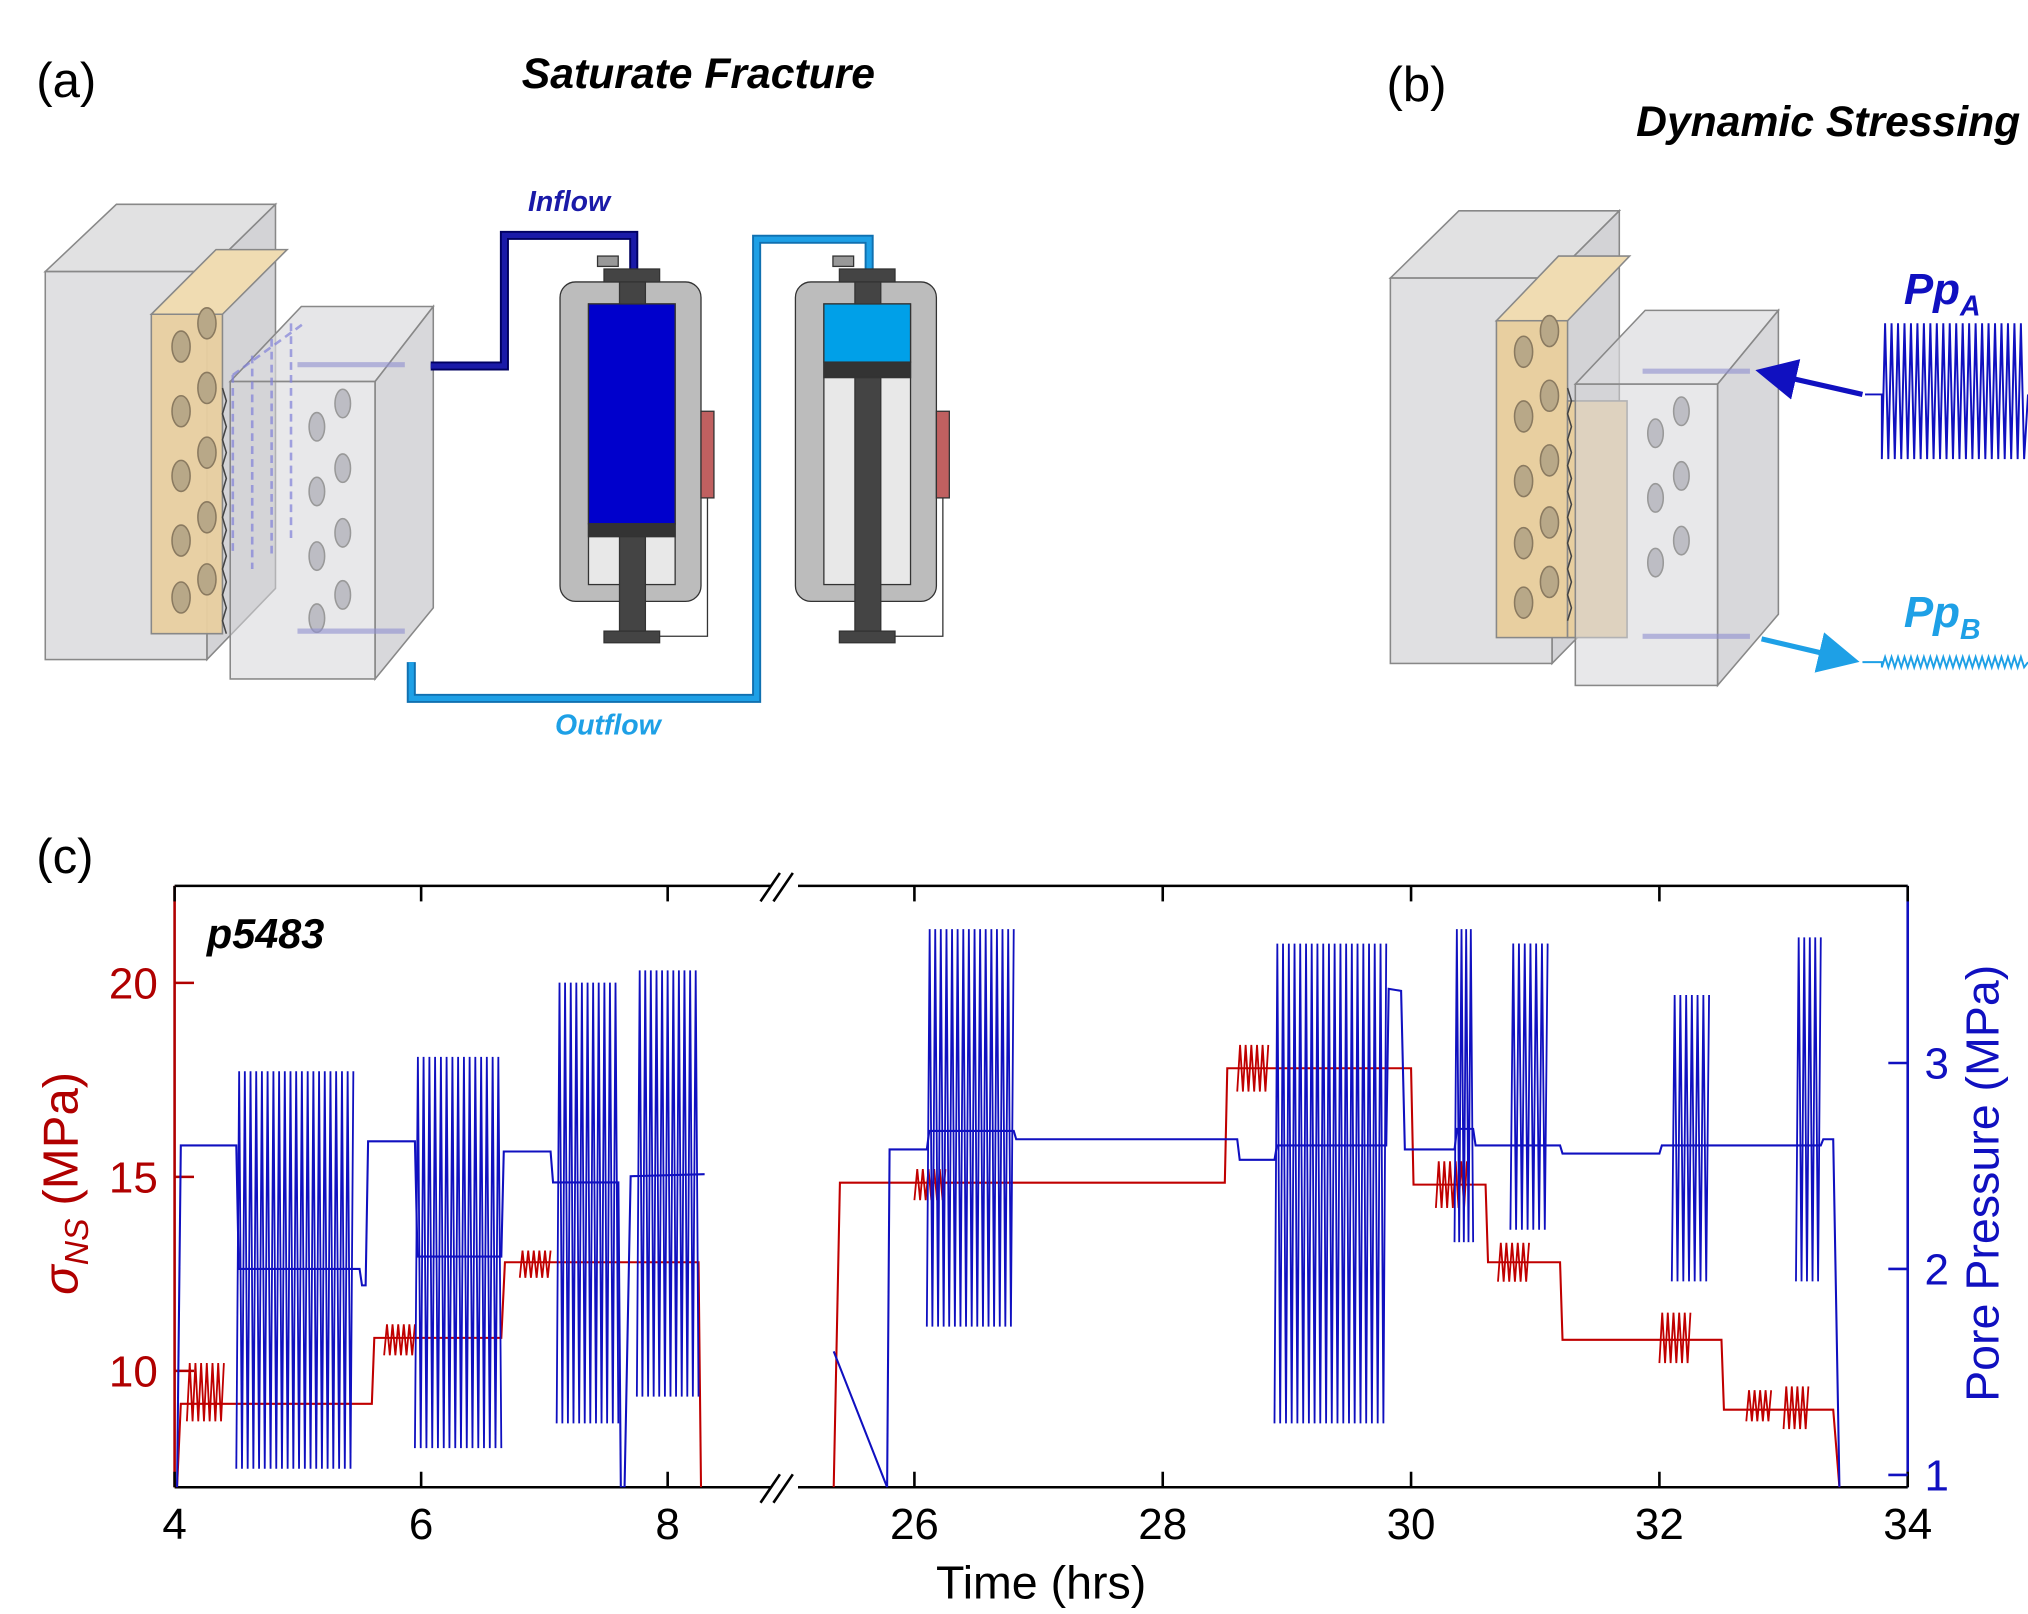  Describe the element at coordinates (1810, 652) in the screenshot. I see `outflow-arrow` at that location.